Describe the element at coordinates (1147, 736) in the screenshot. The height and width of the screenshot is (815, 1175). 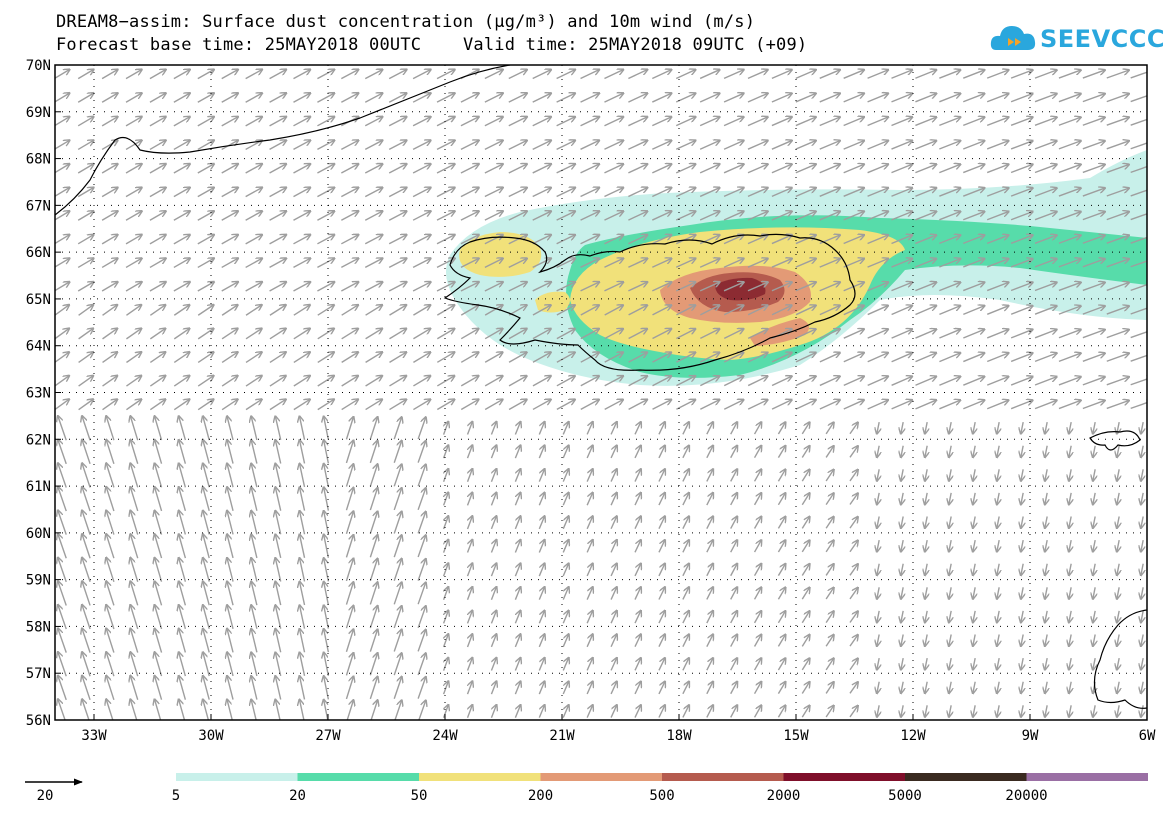
I see `lon-tick-label: 6W` at that location.